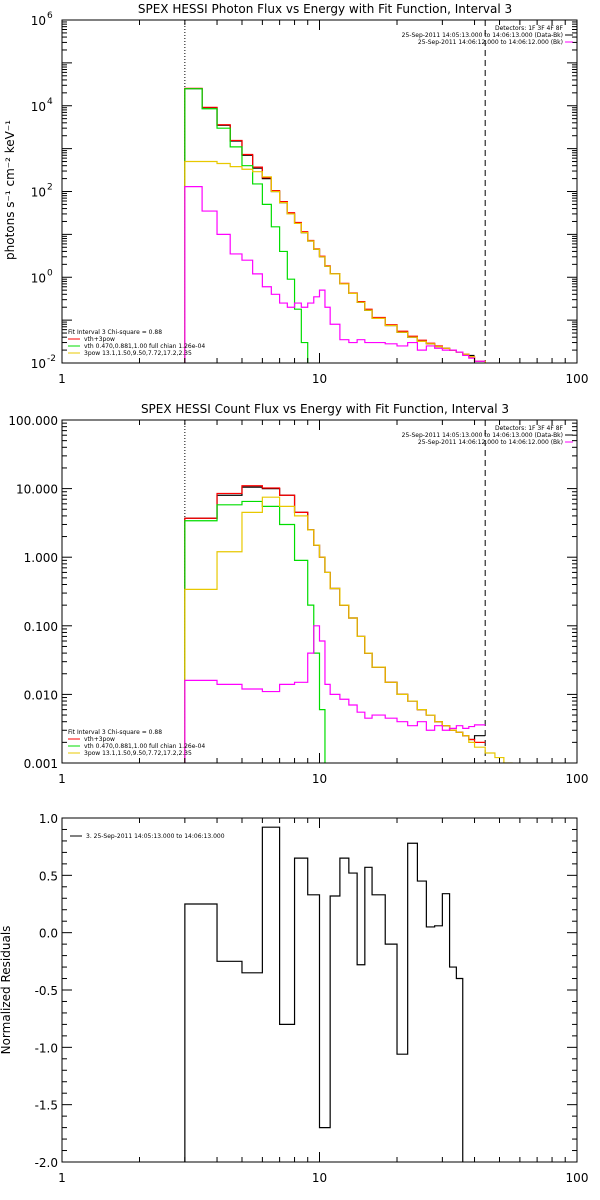  I want to click on photon-y-axis-label: photons s⁻¹ cm⁻² keV⁻¹, so click(10, 190).